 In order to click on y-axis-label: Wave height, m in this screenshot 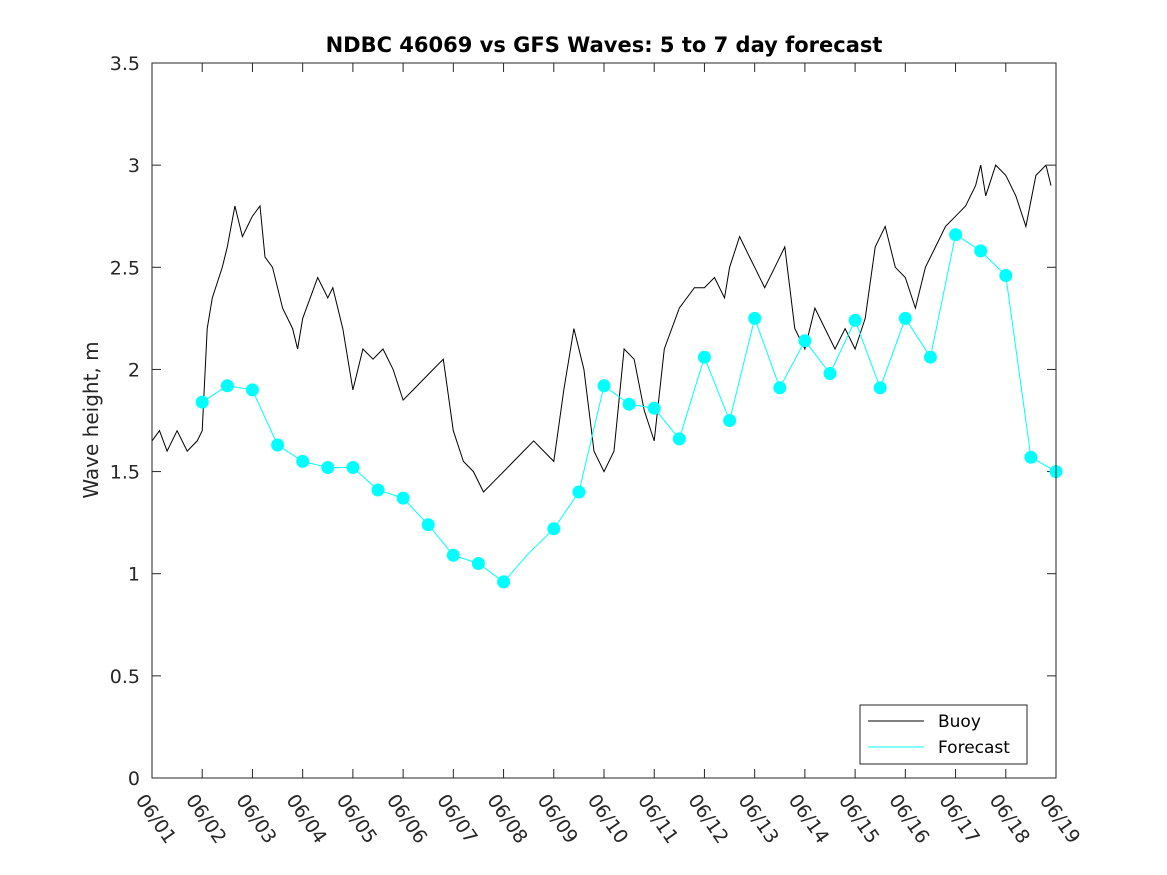, I will do `click(91, 419)`.